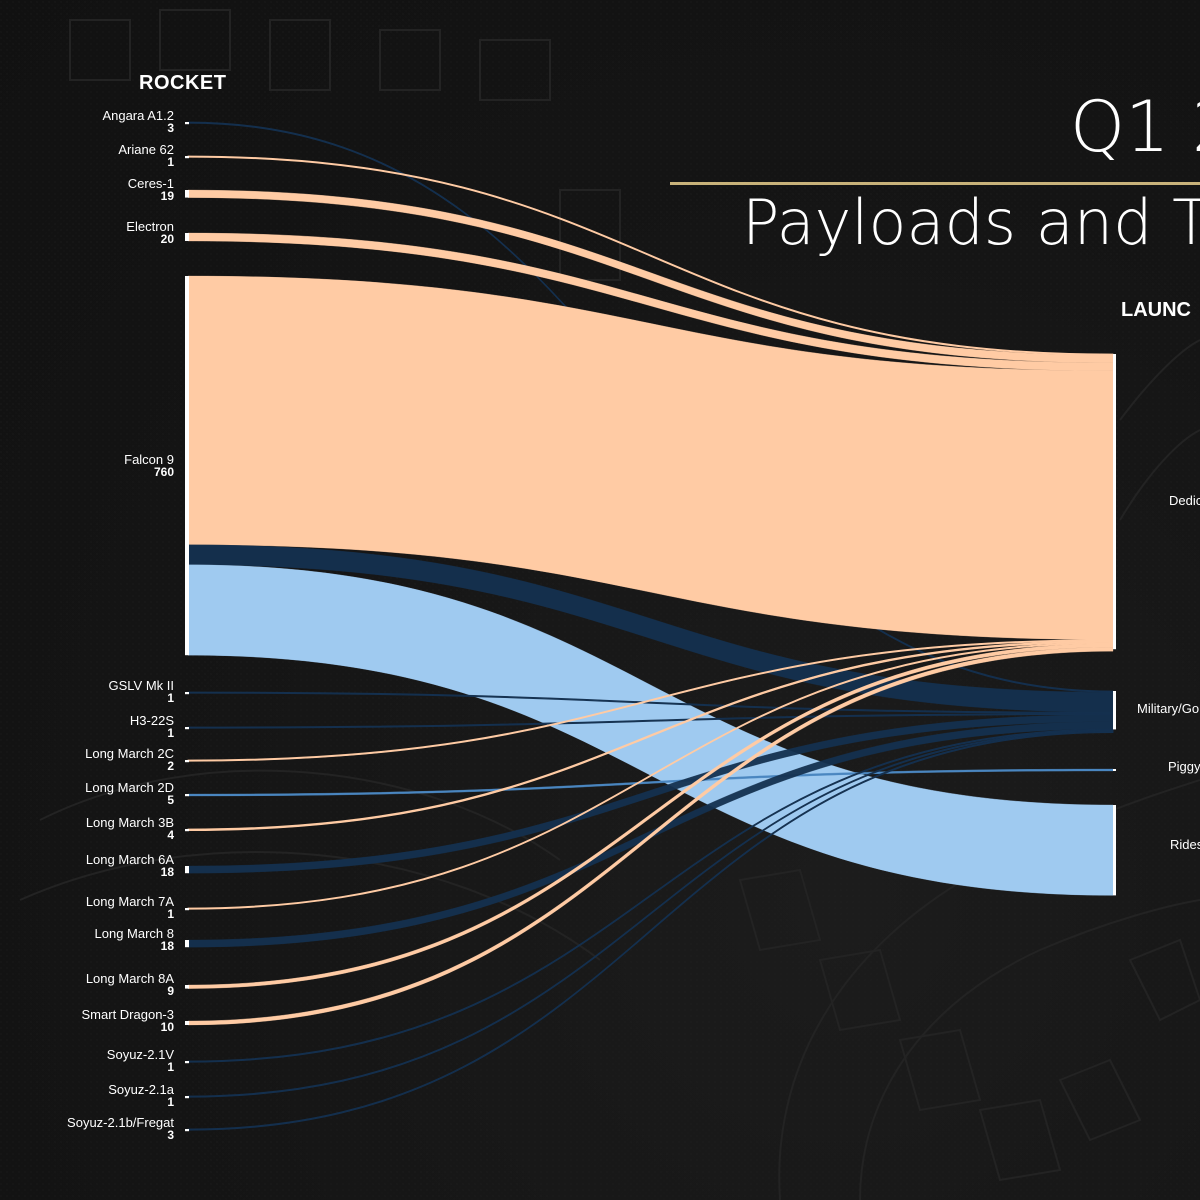 The width and height of the screenshot is (1200, 1200). I want to click on rocket-label-smart-dragon-3: Smart Dragon-3 10, so click(87, 1020).